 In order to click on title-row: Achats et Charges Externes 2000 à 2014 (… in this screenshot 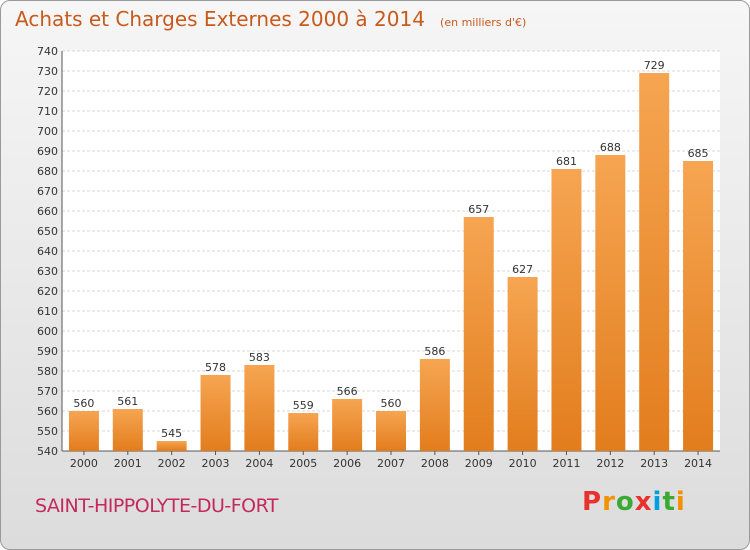, I will do `click(270, 19)`.